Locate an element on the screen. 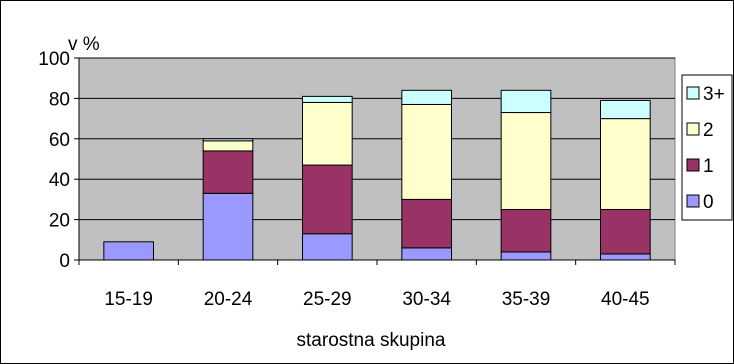 The height and width of the screenshot is (364, 734). legend: 3+ 2 1 0 is located at coordinates (707, 147).